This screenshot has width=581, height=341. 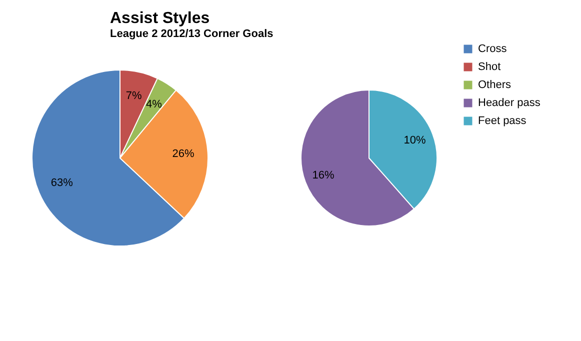 What do you see at coordinates (134, 96) in the screenshot?
I see `data-label: 7%` at bounding box center [134, 96].